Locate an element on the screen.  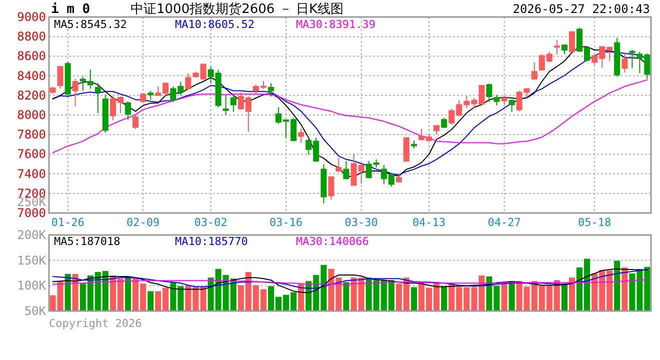
x-tick-label: 05-18 is located at coordinates (595, 222).